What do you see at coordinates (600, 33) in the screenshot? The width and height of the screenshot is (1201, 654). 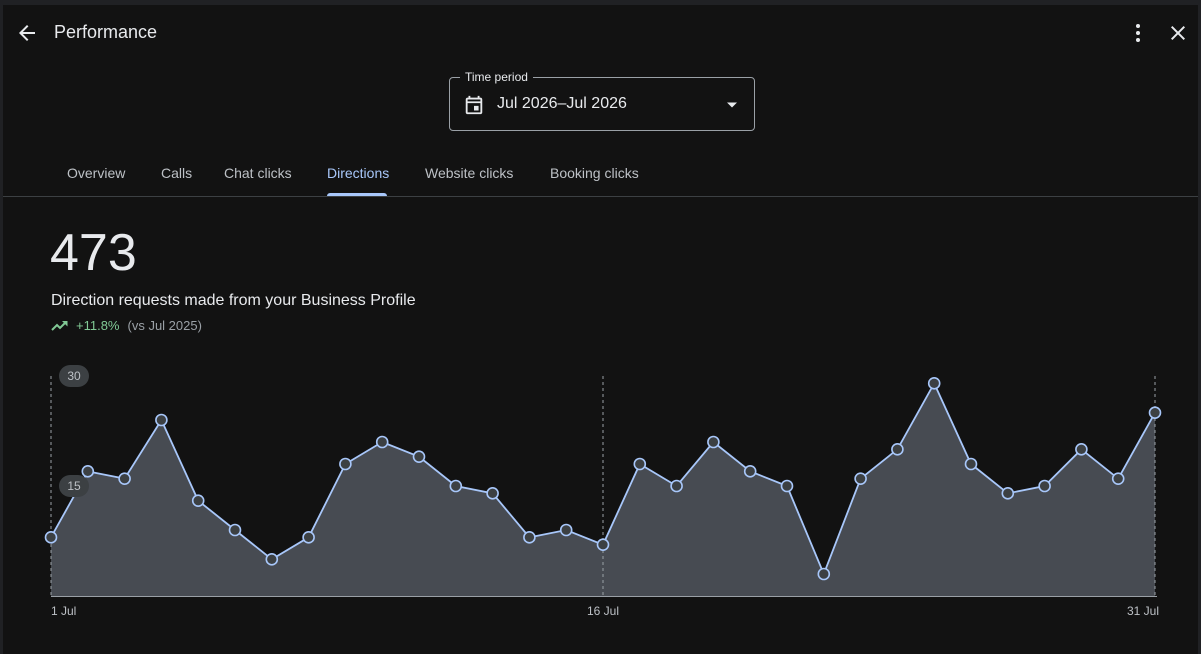 I see `top-bar: Performance` at bounding box center [600, 33].